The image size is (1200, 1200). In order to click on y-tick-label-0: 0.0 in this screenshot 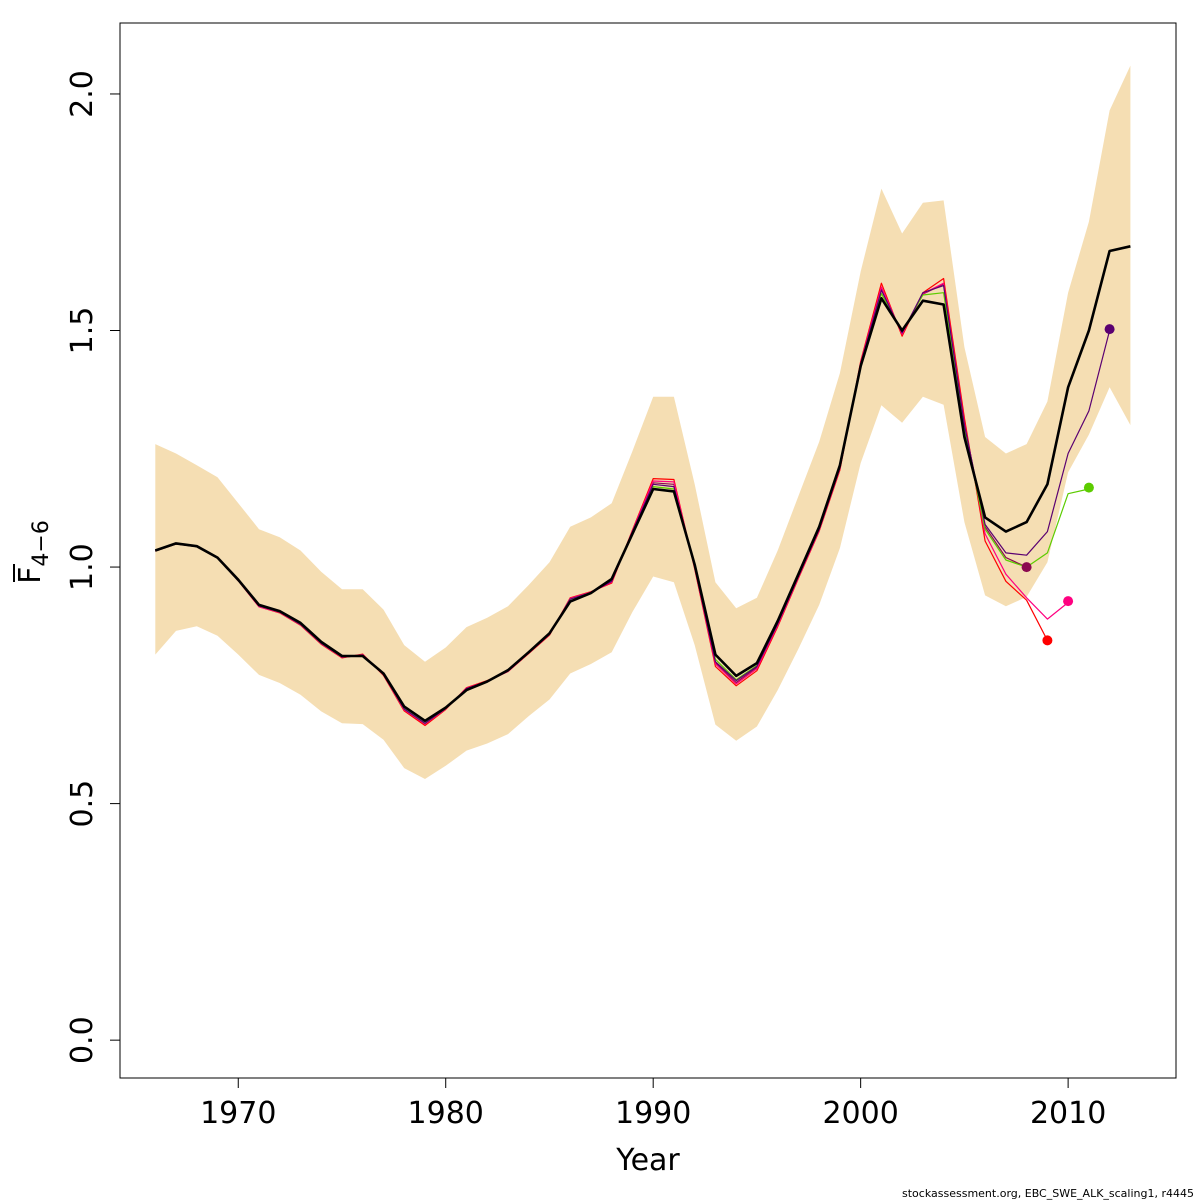, I will do `click(82, 1040)`.